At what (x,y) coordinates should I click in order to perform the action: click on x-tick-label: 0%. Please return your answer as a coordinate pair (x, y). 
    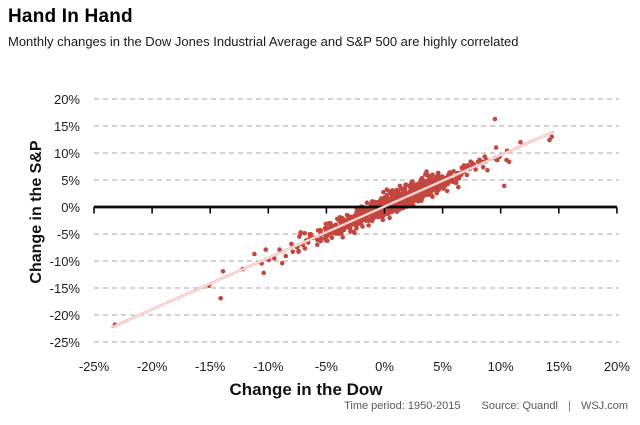
    Looking at the image, I should click on (384, 366).